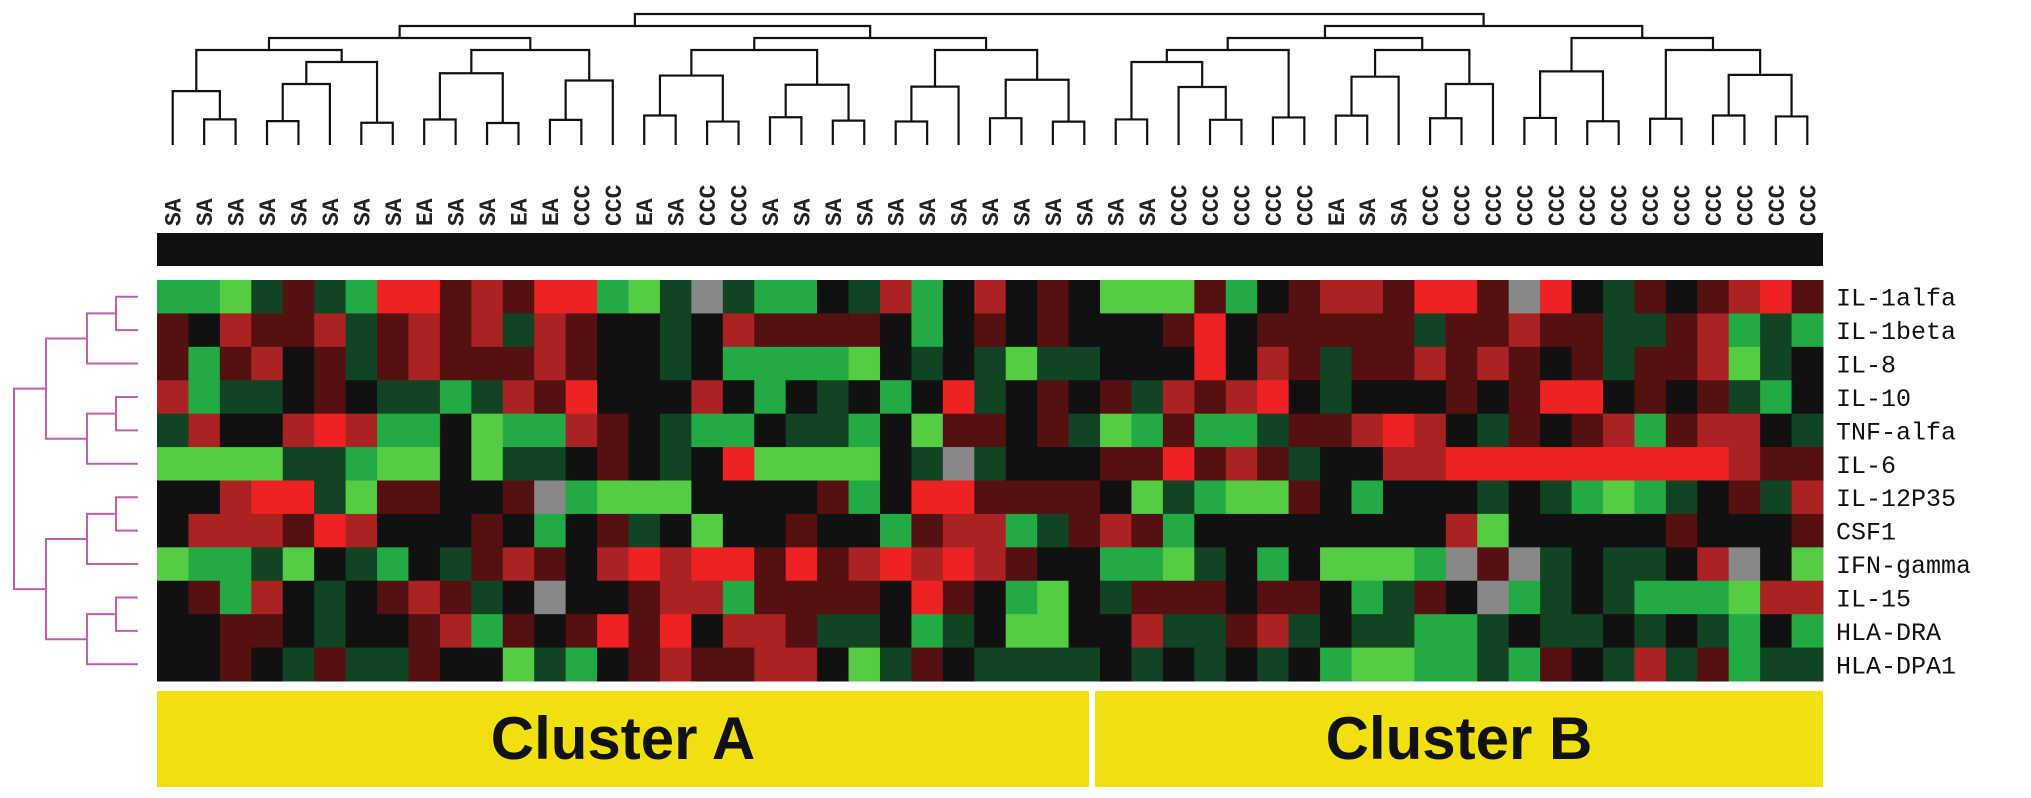 This screenshot has height=798, width=2031. I want to click on gene-label: HLA-DRA, so click(1888, 633).